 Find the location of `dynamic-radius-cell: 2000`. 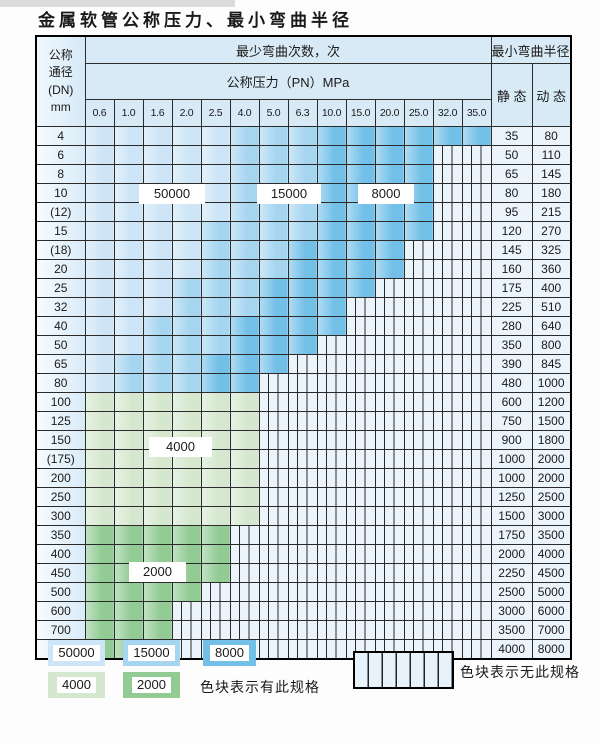

dynamic-radius-cell: 2000 is located at coordinates (551, 478).